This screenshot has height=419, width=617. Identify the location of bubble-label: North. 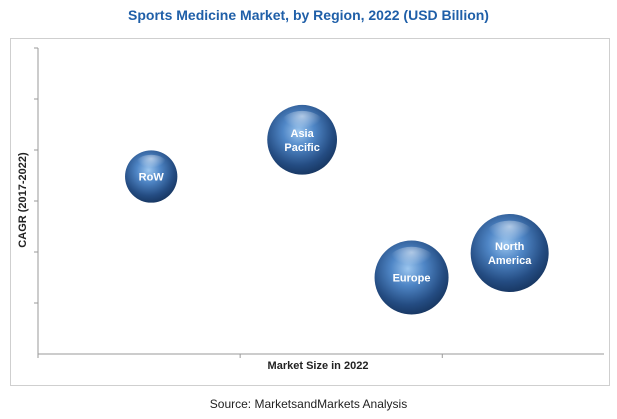
(510, 247).